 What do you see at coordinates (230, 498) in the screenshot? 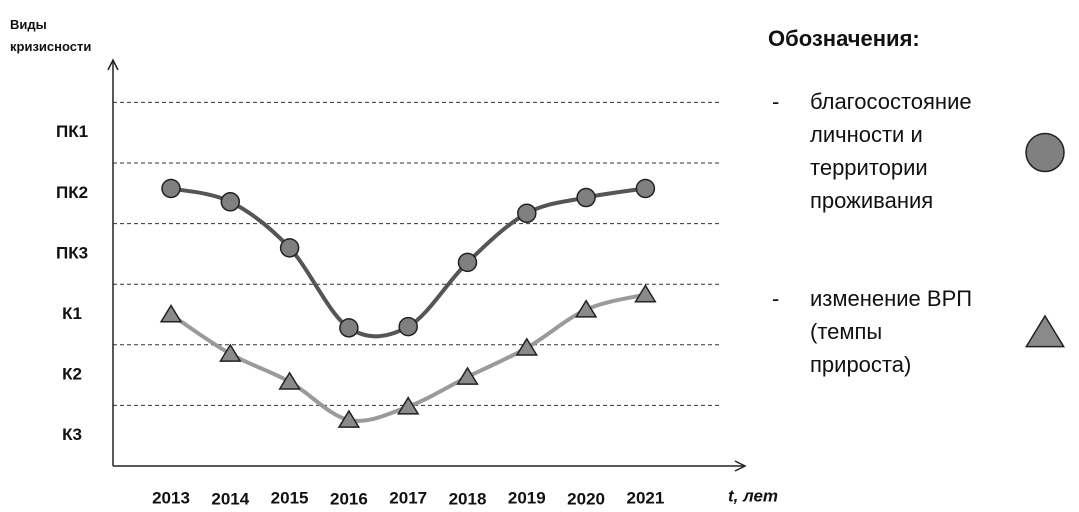
I see `x-tick-label: 2014` at bounding box center [230, 498].